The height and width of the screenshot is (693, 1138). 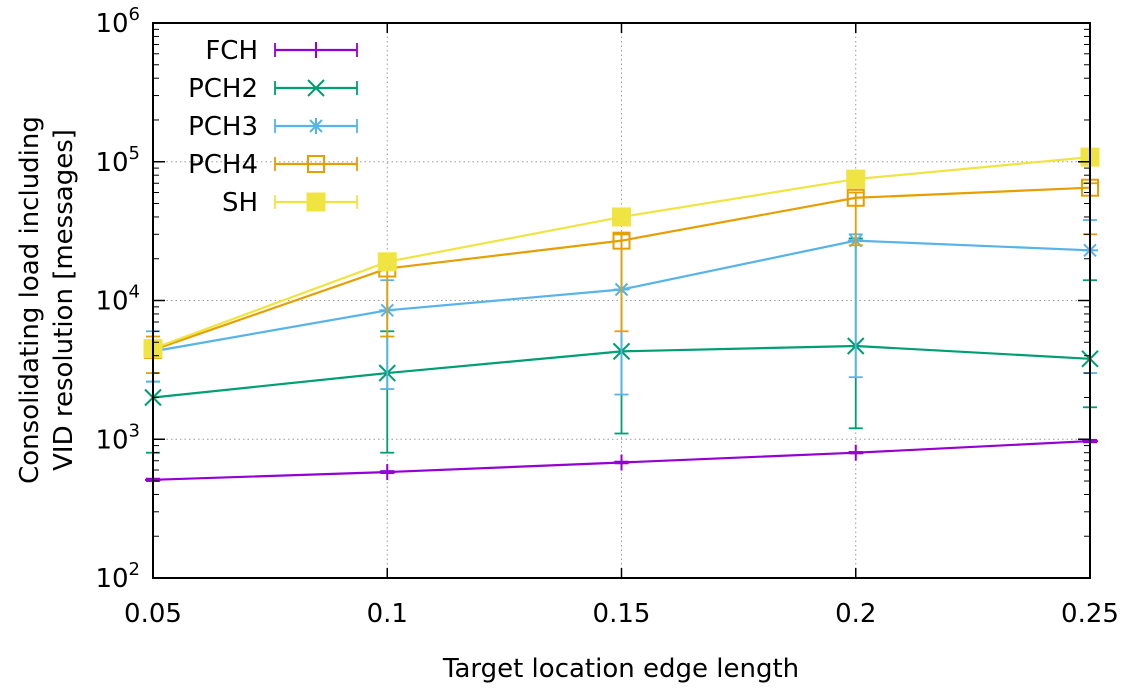 I want to click on legend-label: PCH2, so click(x=223, y=89).